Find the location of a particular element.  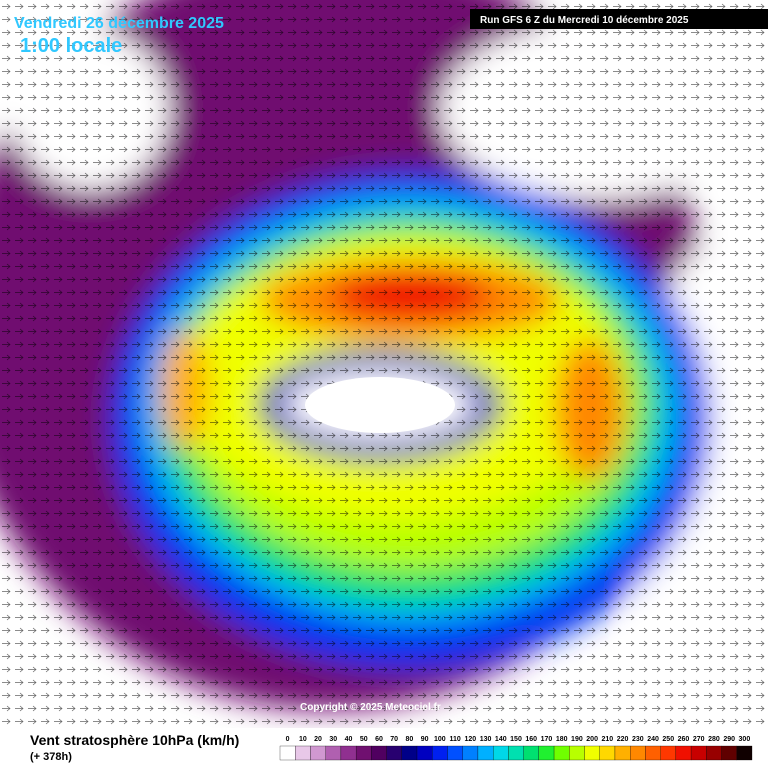

legend-label: 10 is located at coordinates (303, 739).